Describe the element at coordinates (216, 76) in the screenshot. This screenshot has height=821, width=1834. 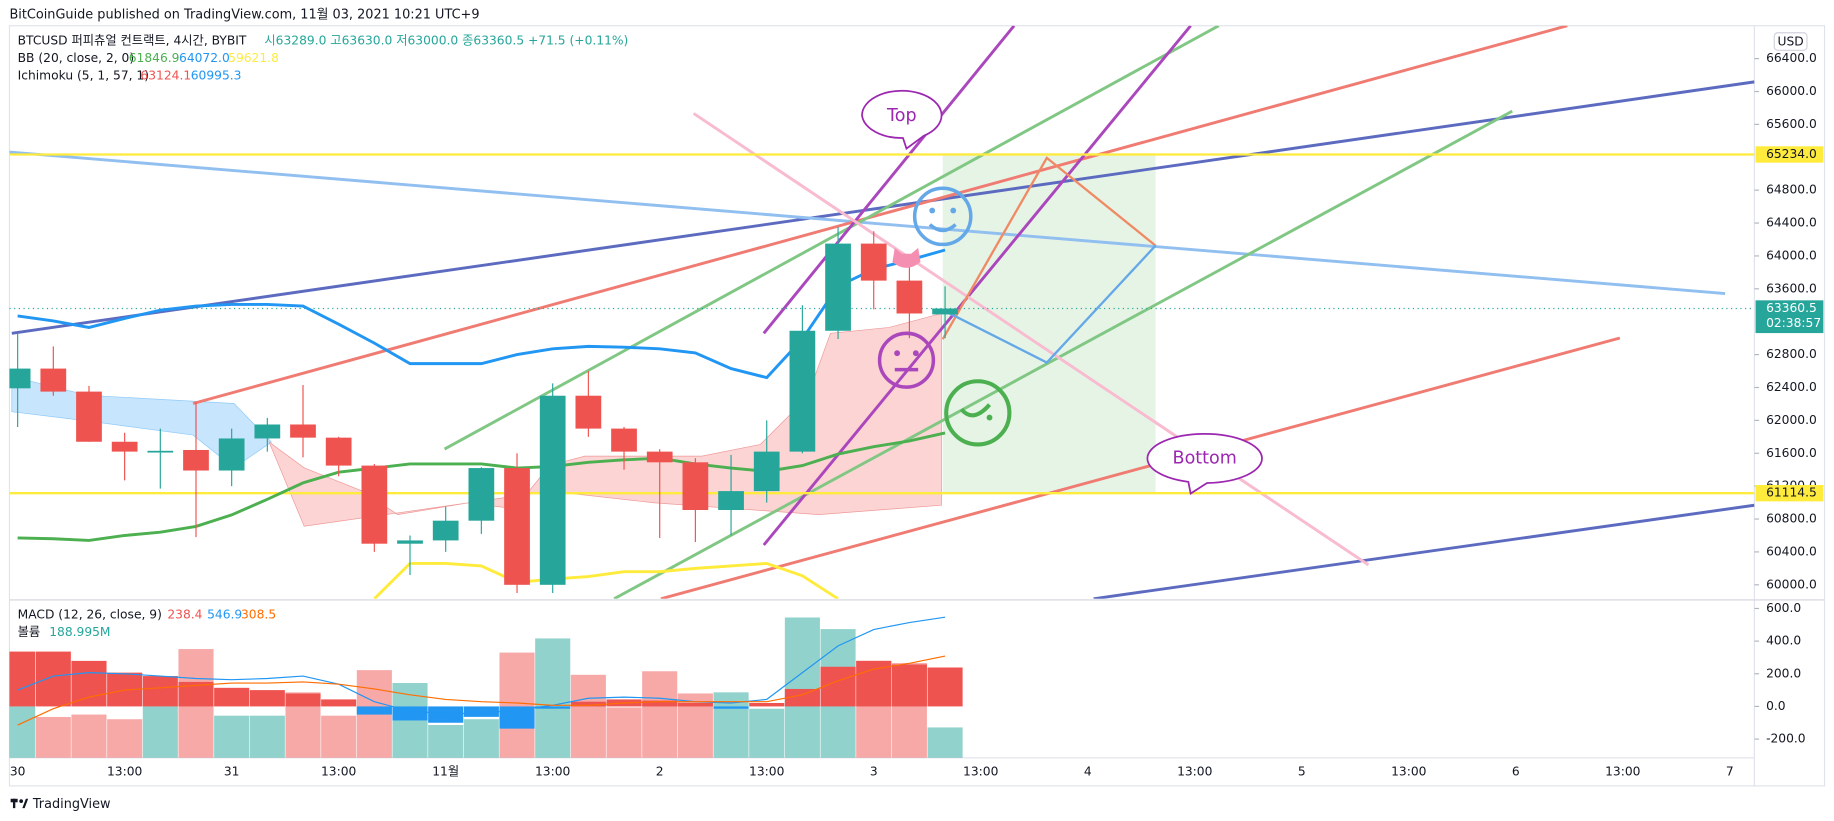
I see `ichimoku-value: 60995.3` at that location.